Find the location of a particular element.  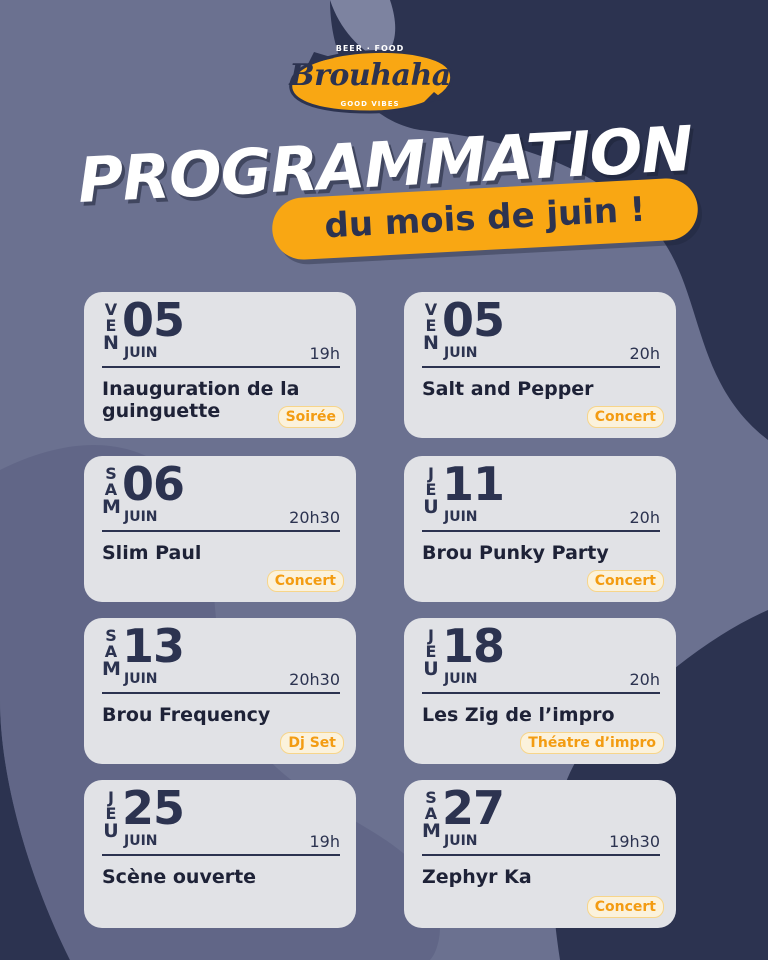

event-card: S A M 13 JUIN 20h30 Brou Frequency Dj Set is located at coordinates (220, 691).